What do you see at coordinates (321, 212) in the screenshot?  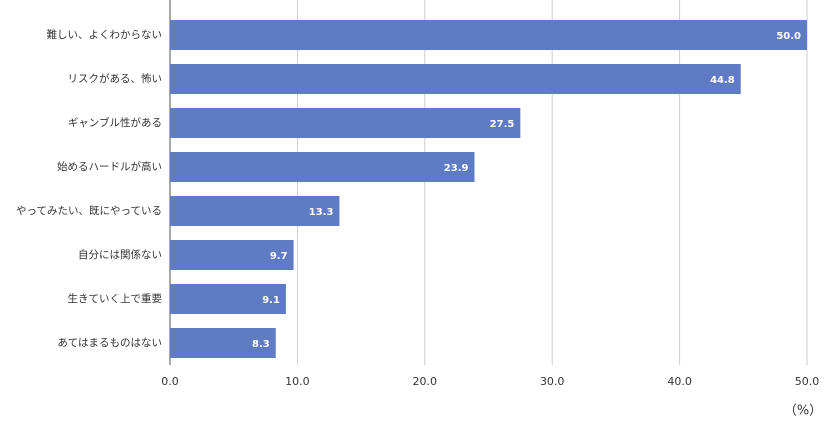 I see `value-label: 13.3` at bounding box center [321, 212].